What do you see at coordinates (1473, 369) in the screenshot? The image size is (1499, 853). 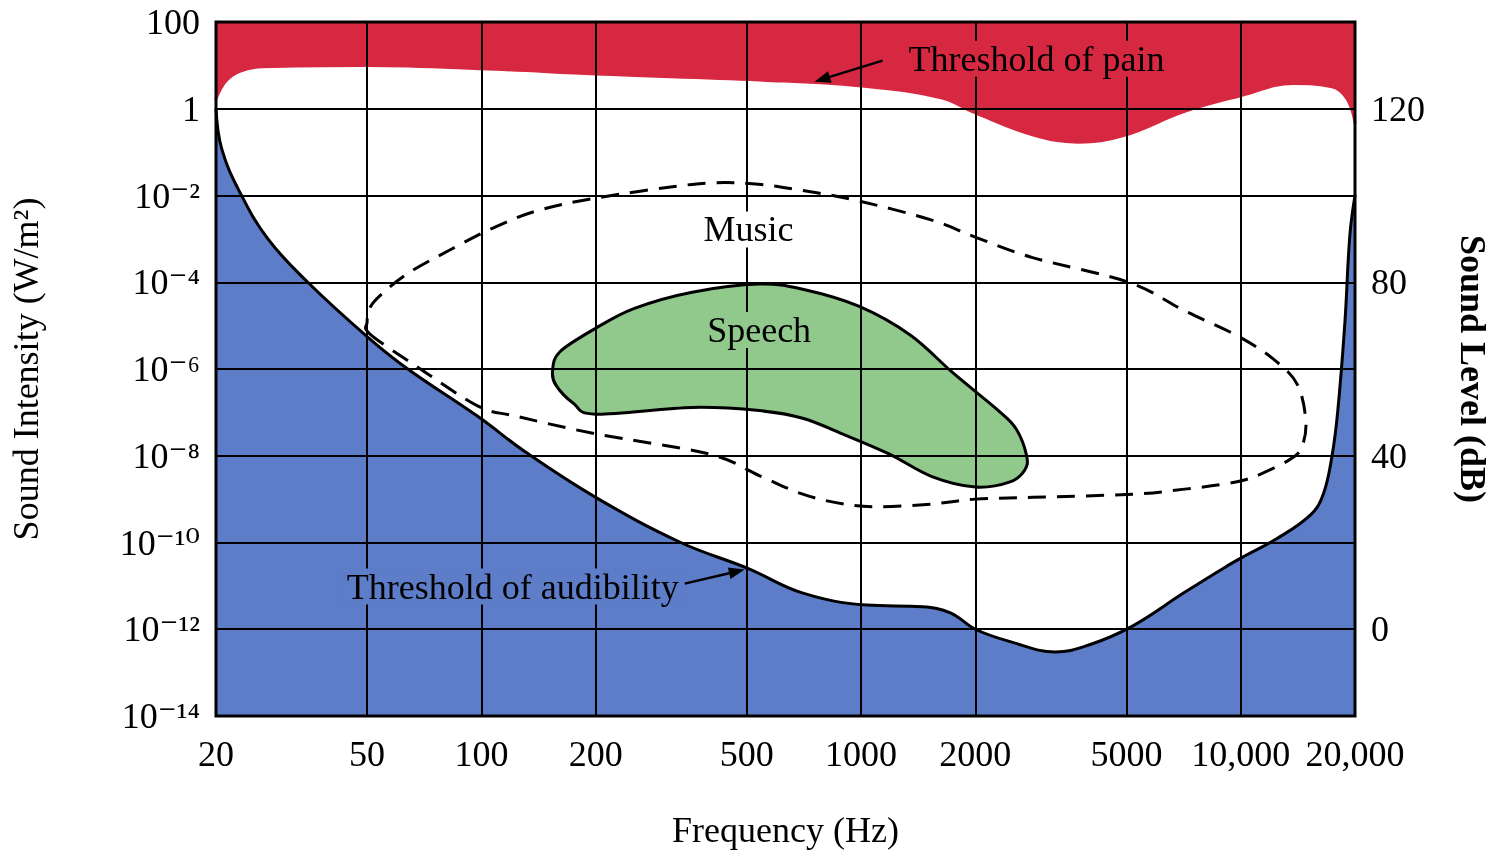 I see `y2-axis-title: Sound Level (dB)` at bounding box center [1473, 369].